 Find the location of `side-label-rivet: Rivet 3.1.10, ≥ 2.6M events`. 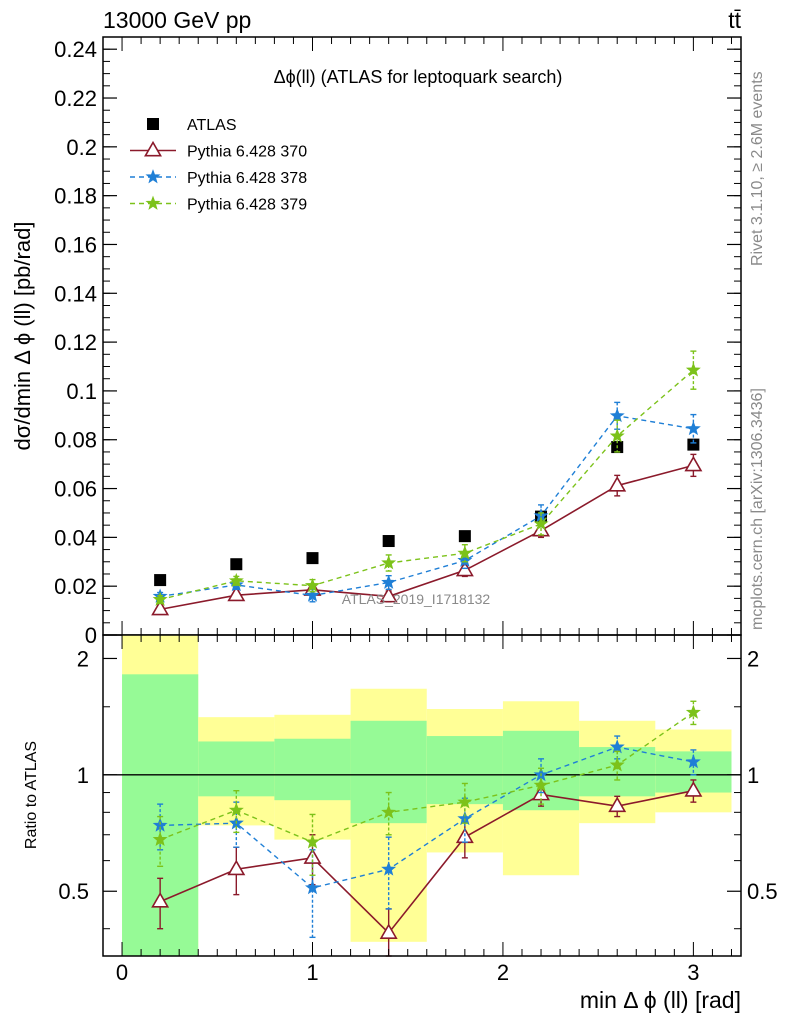

side-label-rivet: Rivet 3.1.10, ≥ 2.6M events is located at coordinates (757, 168).